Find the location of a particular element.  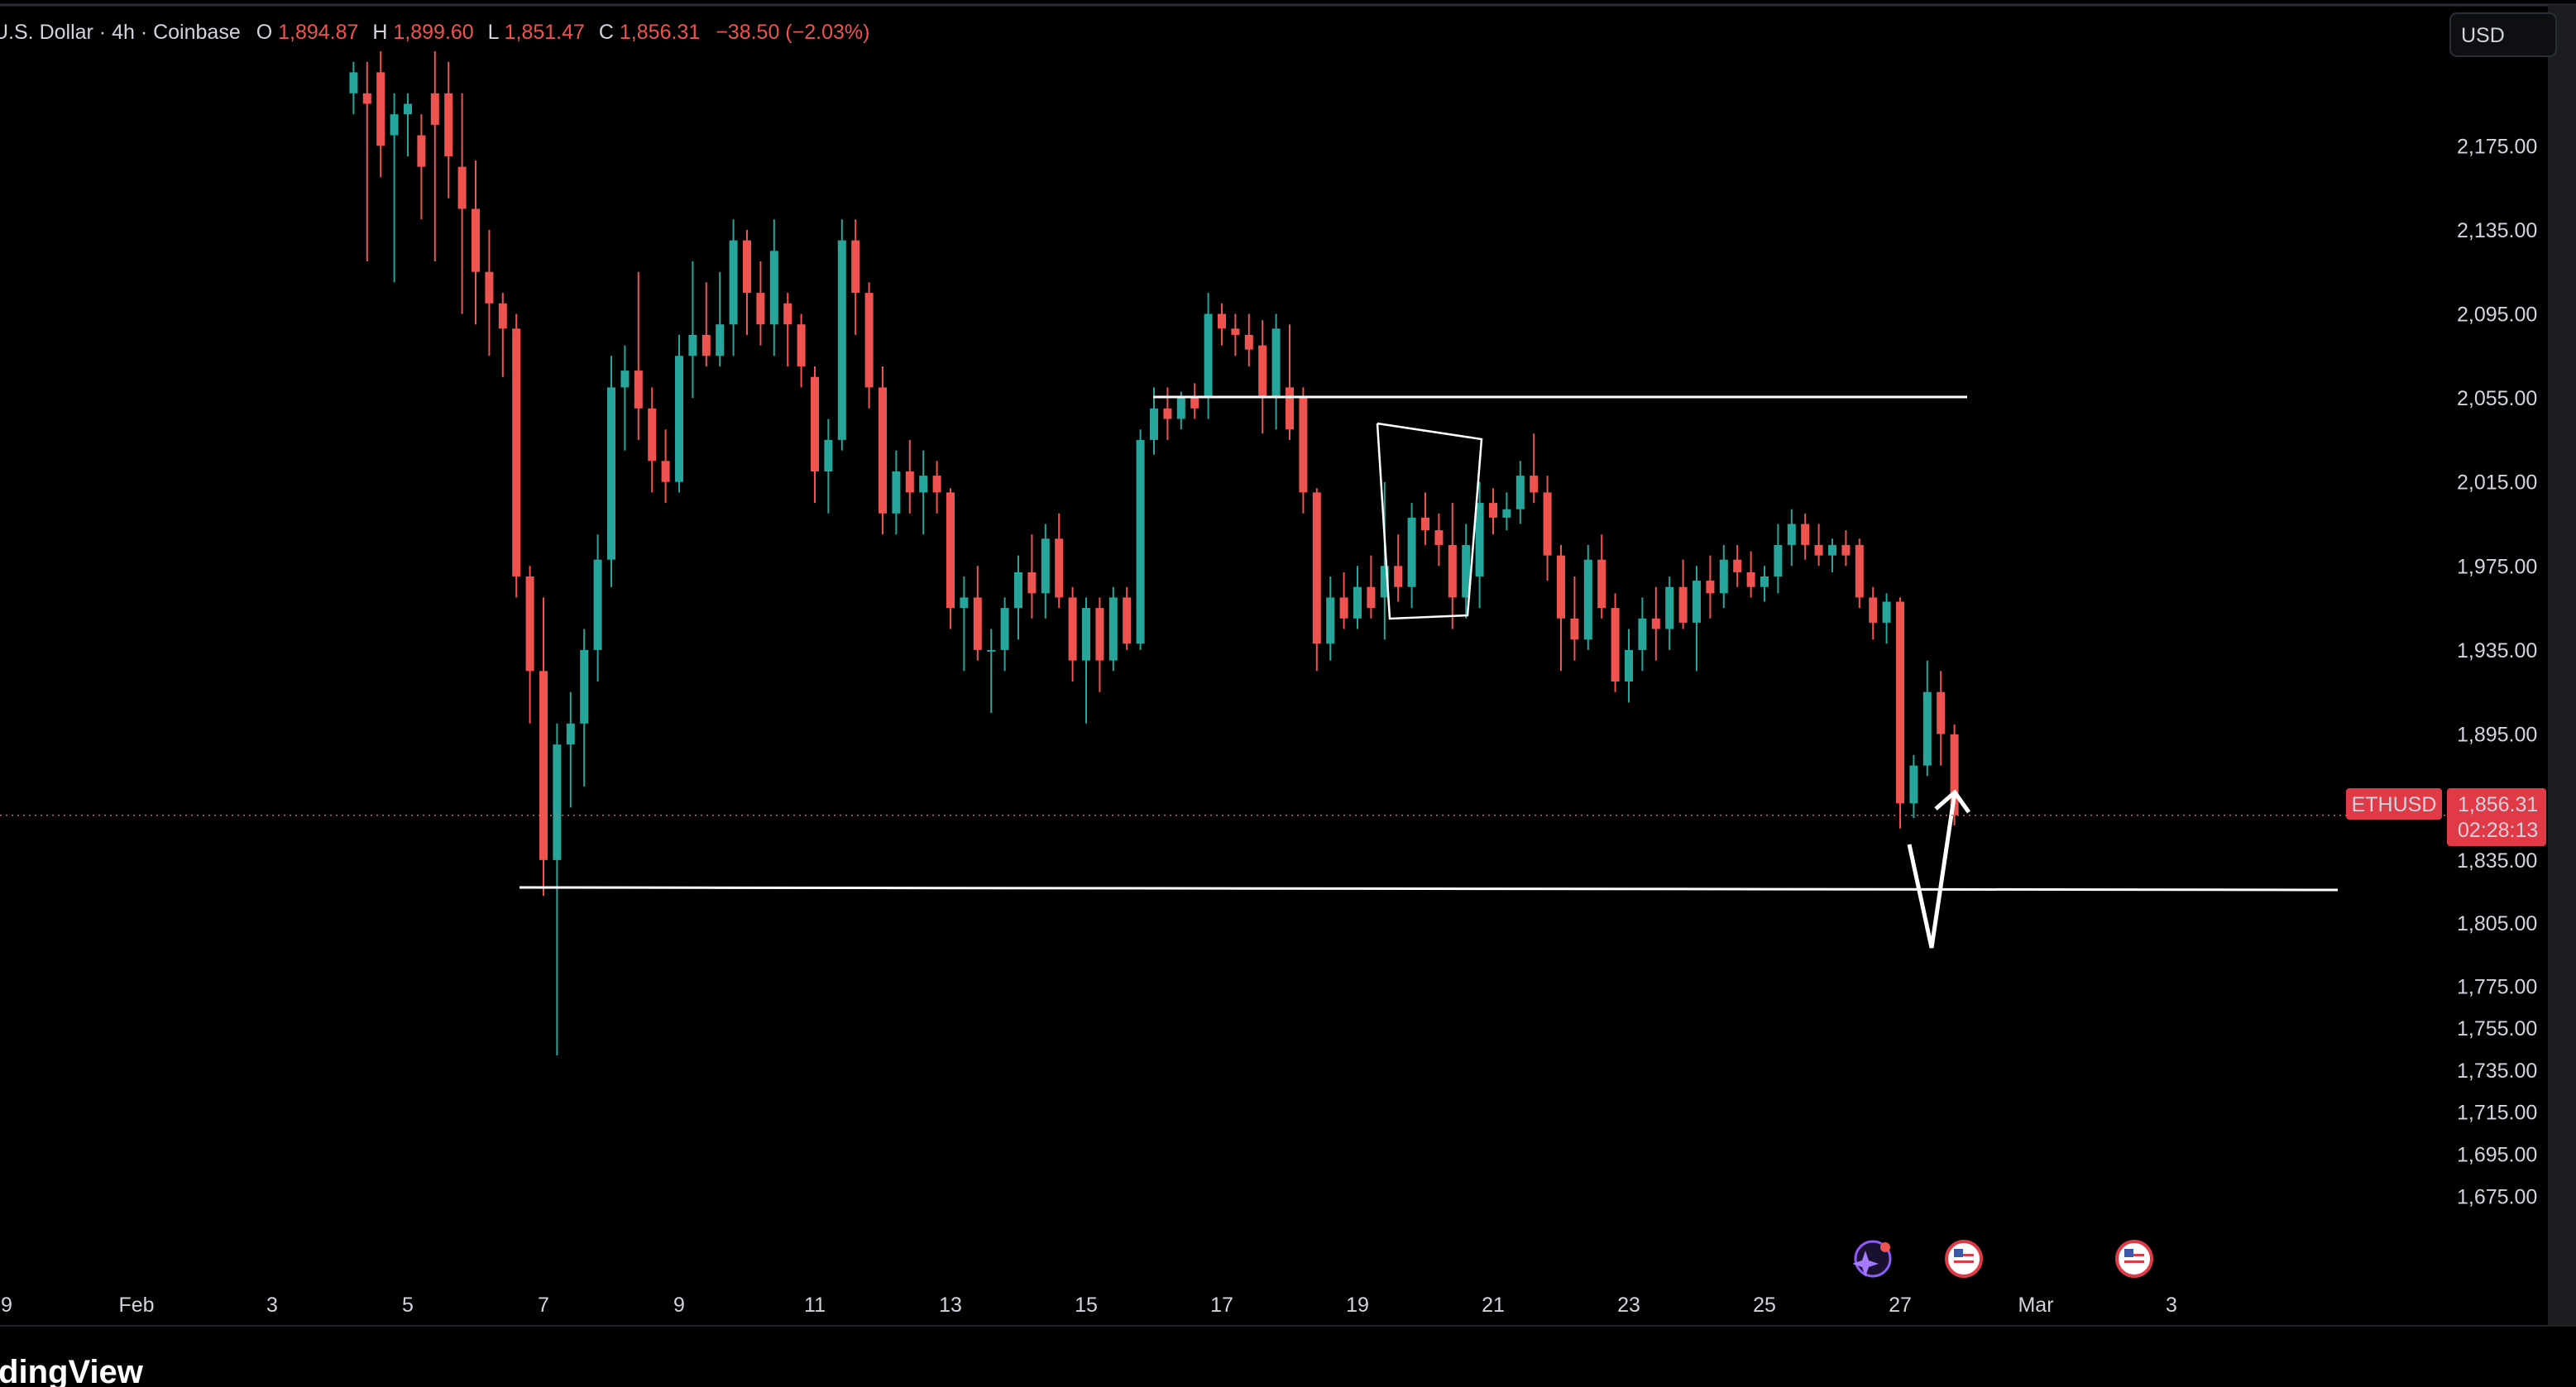

flag-icon-ring is located at coordinates (1964, 1259).